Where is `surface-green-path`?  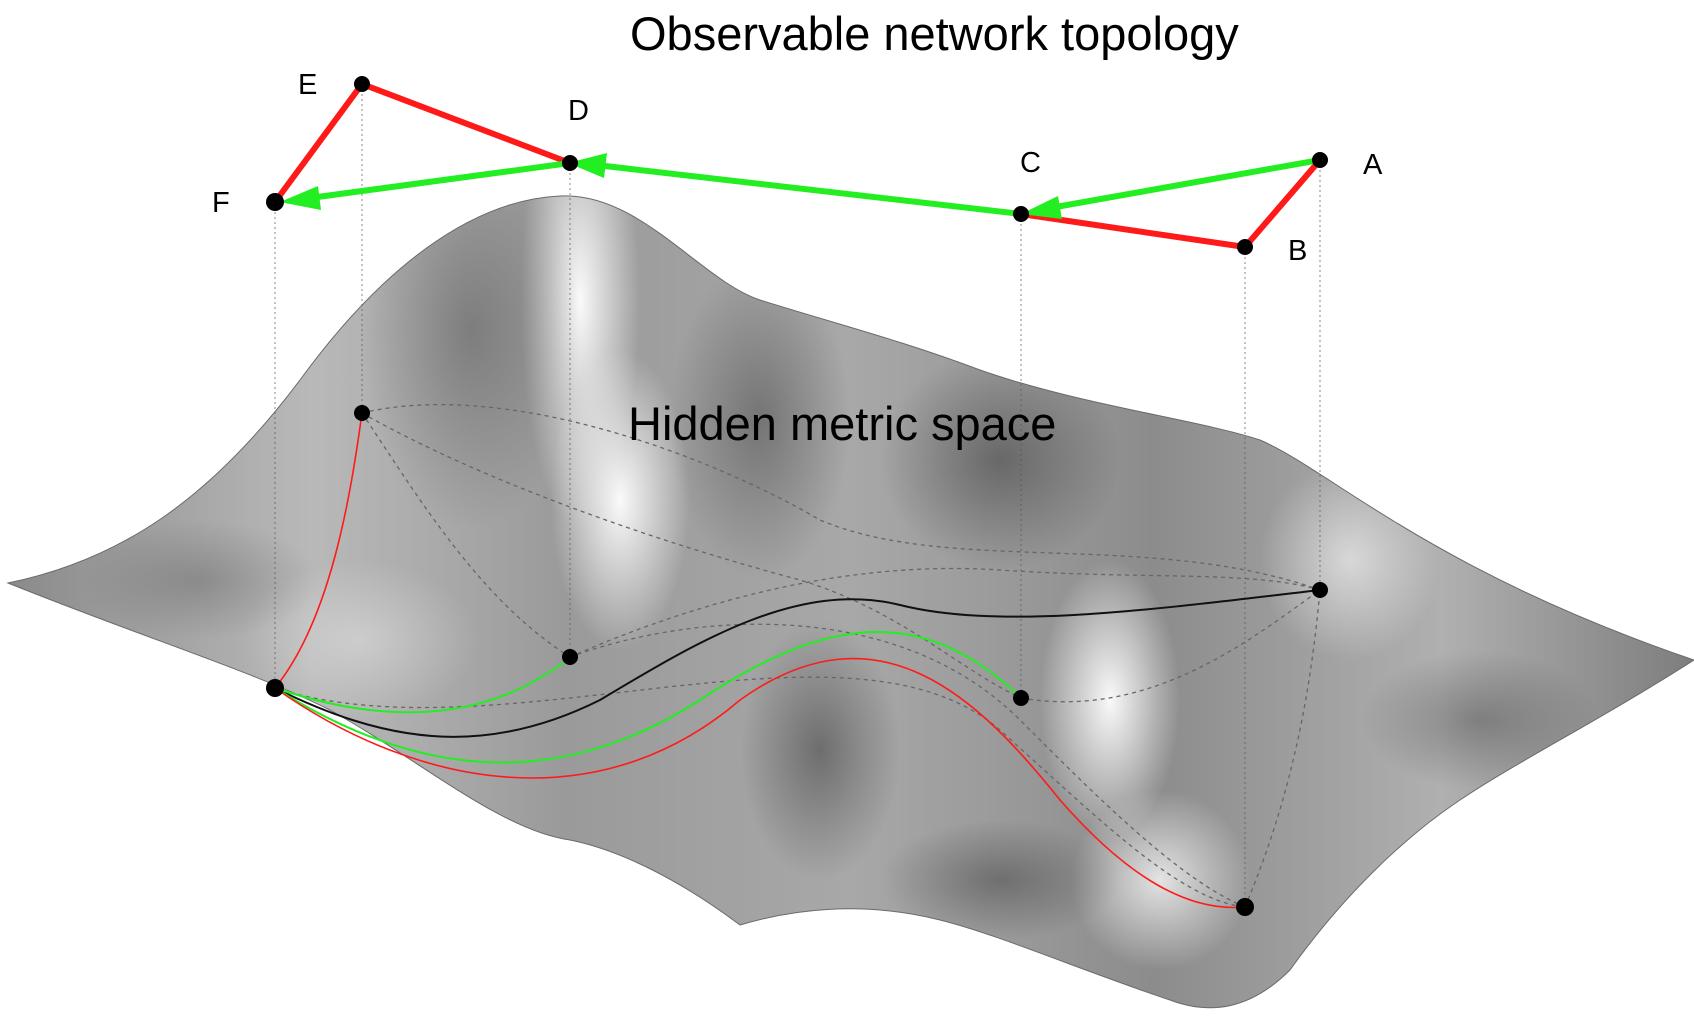 surface-green-path is located at coordinates (648, 697).